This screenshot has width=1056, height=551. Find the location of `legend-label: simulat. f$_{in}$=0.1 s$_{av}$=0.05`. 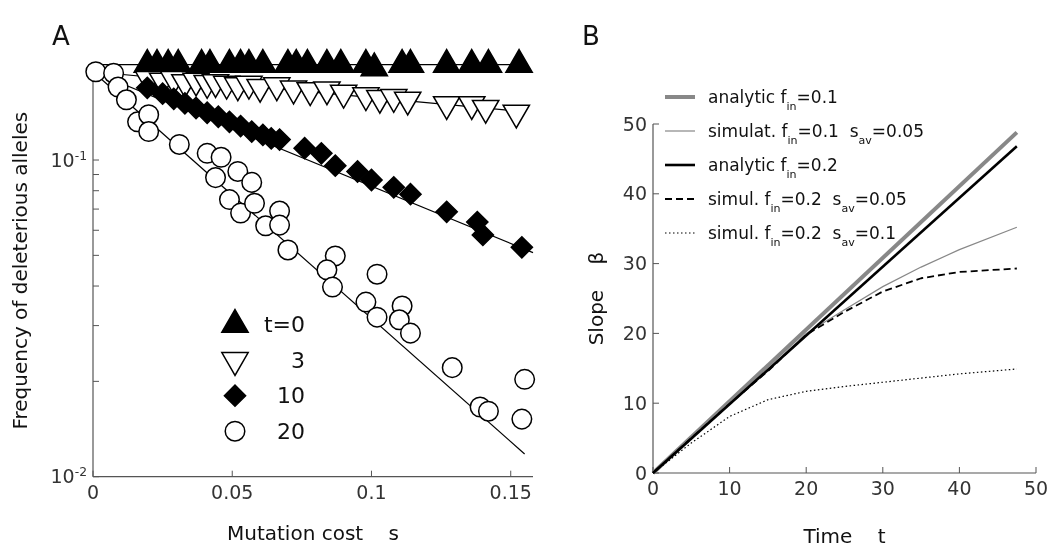

legend-label: simulat. f$_{in}$=0.1 s$_{av}$=0.05 is located at coordinates (816, 133).